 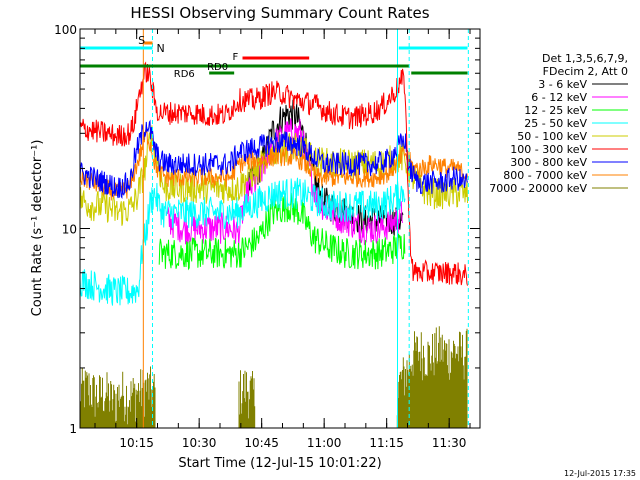 I want to click on legend-label: 300 - 800 keV, so click(x=548, y=162).